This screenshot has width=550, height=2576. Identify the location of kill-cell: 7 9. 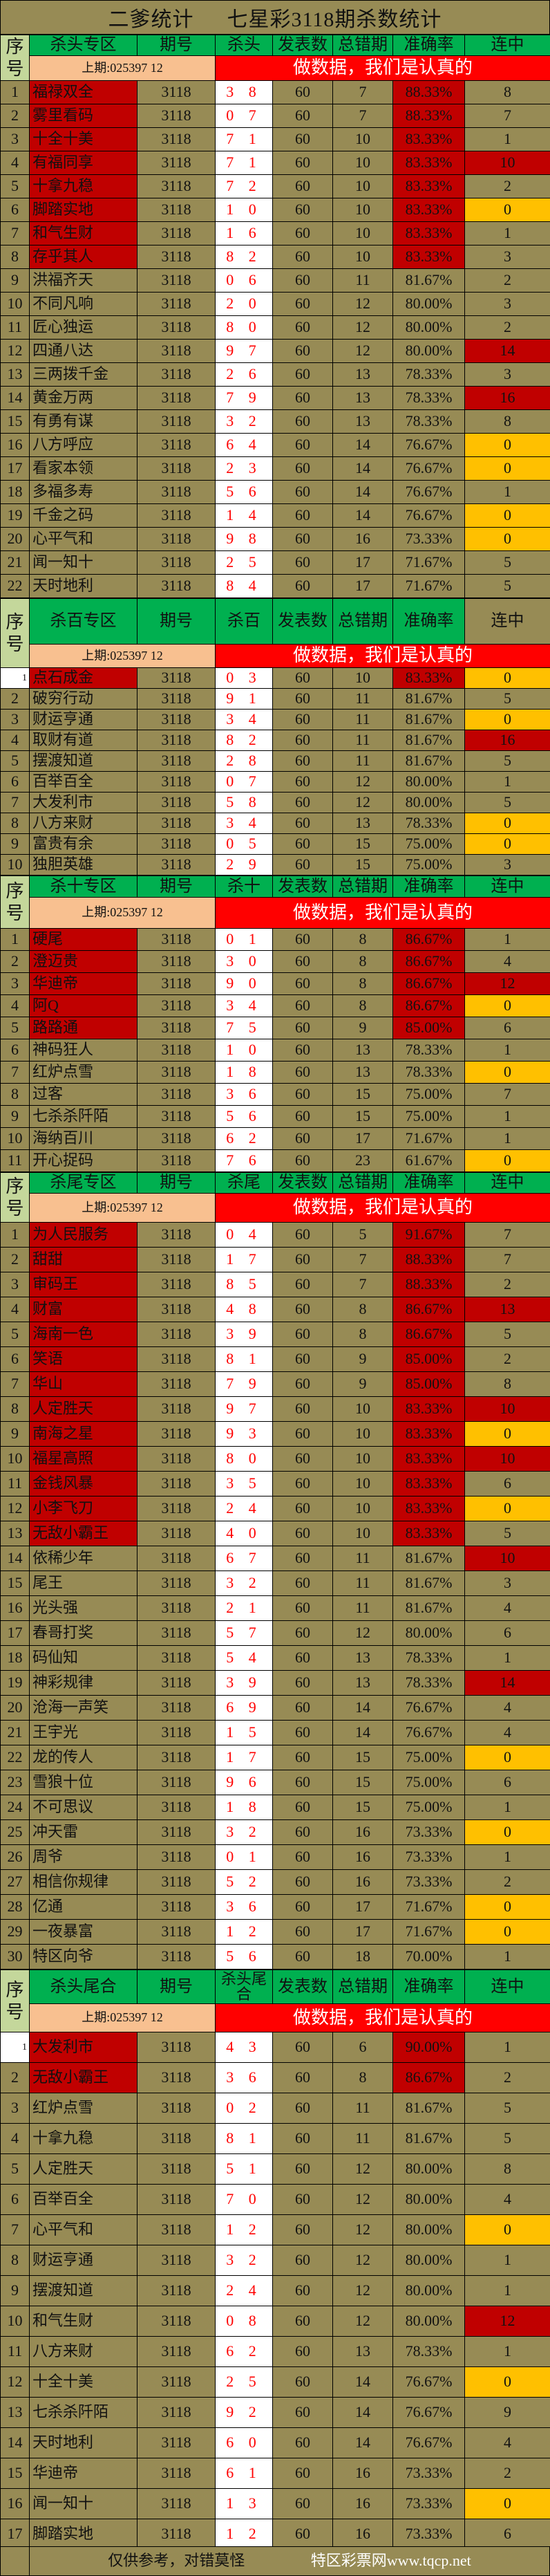
(244, 398).